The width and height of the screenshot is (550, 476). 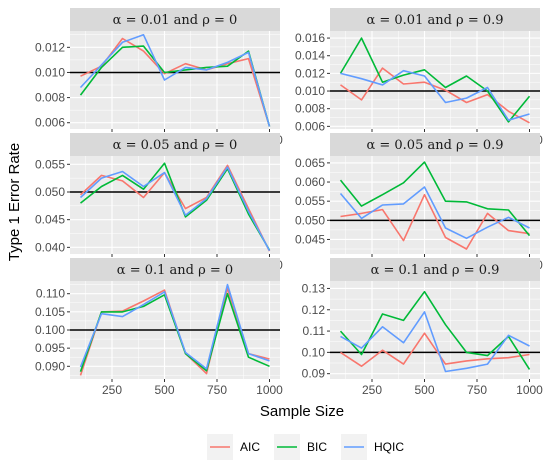 I want to click on y-tick-label: 0.040, so click(x=50, y=247).